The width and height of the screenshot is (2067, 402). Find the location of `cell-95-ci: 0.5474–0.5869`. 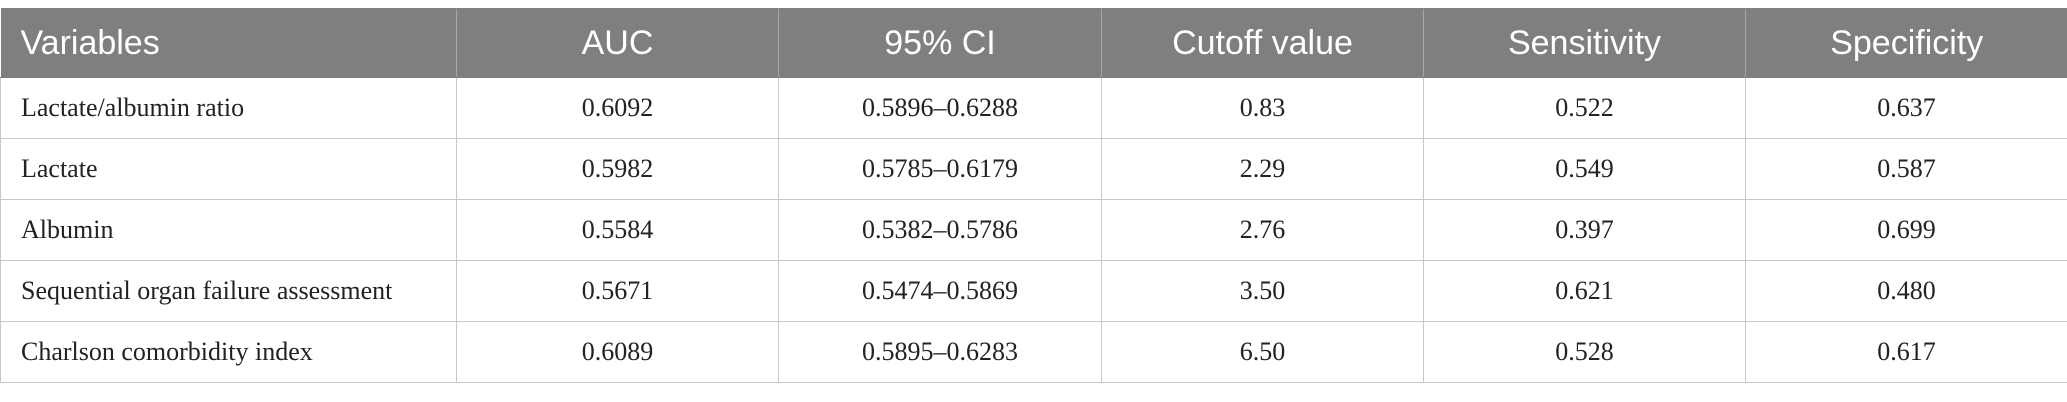

cell-95-ci: 0.5474–0.5869 is located at coordinates (940, 291).